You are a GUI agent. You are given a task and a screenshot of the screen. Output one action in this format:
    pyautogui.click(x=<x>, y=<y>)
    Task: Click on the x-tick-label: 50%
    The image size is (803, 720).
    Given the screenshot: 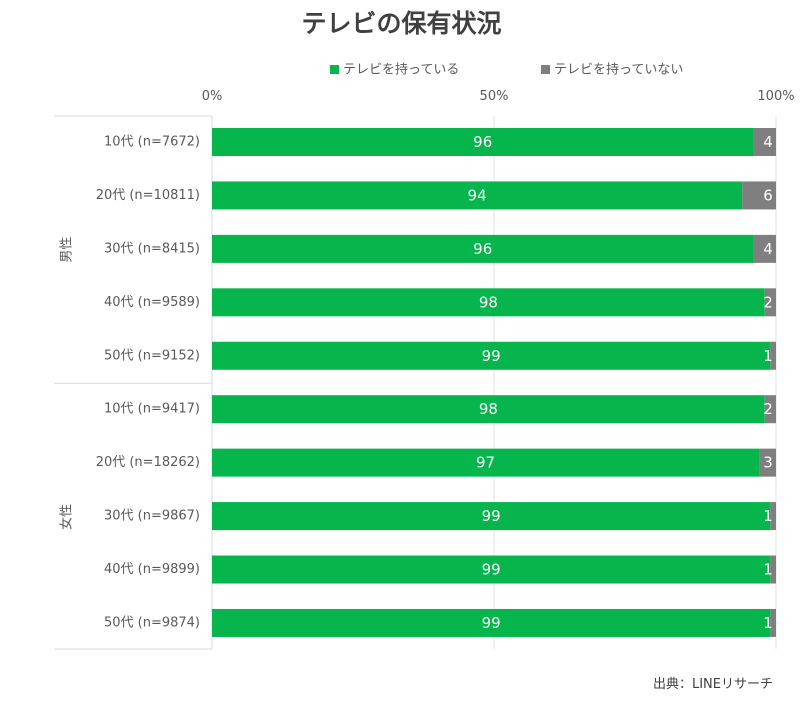 What is the action you would take?
    pyautogui.click(x=494, y=96)
    